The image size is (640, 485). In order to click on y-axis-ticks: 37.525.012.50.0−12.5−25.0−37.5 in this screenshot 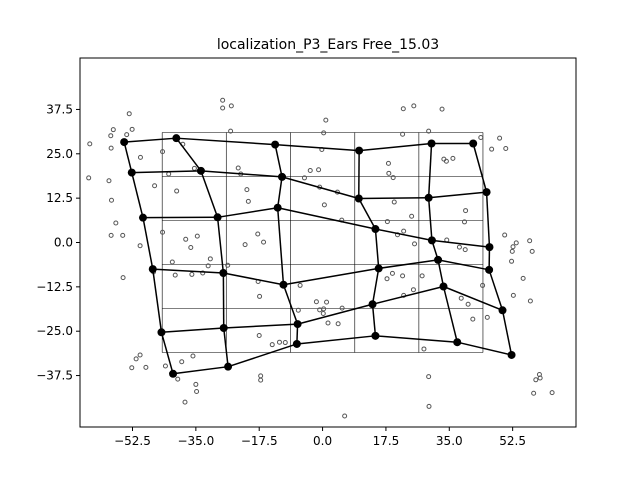, I will do `click(58, 242)`.